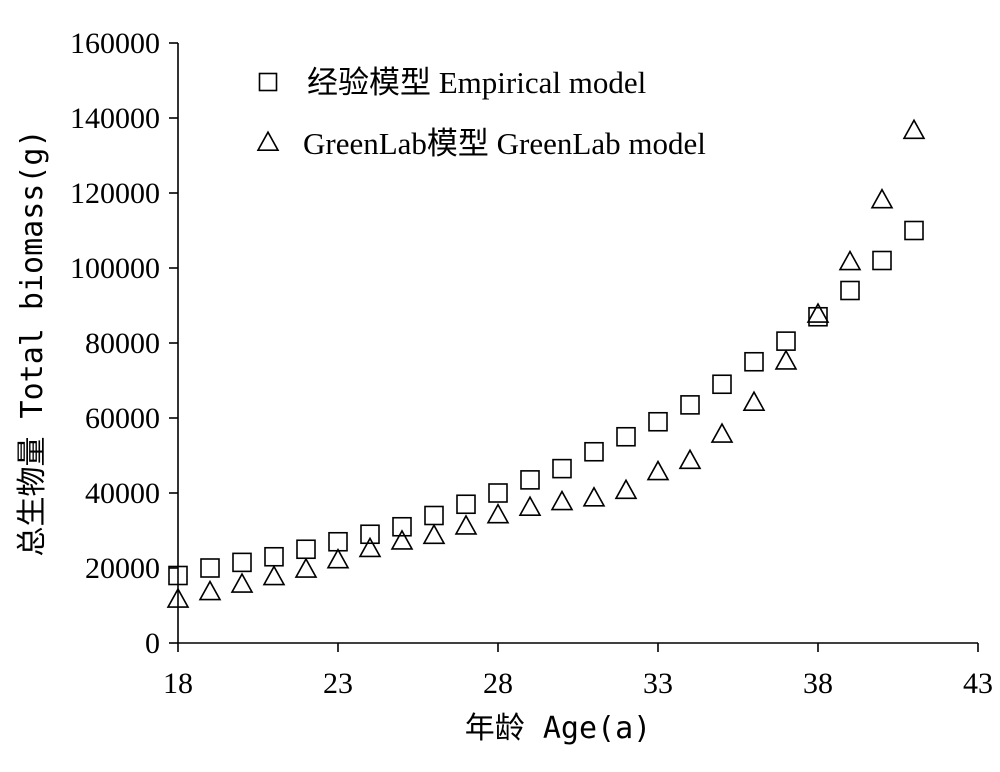 The width and height of the screenshot is (1000, 772). I want to click on y-tick-label: 140000, so click(115, 118).